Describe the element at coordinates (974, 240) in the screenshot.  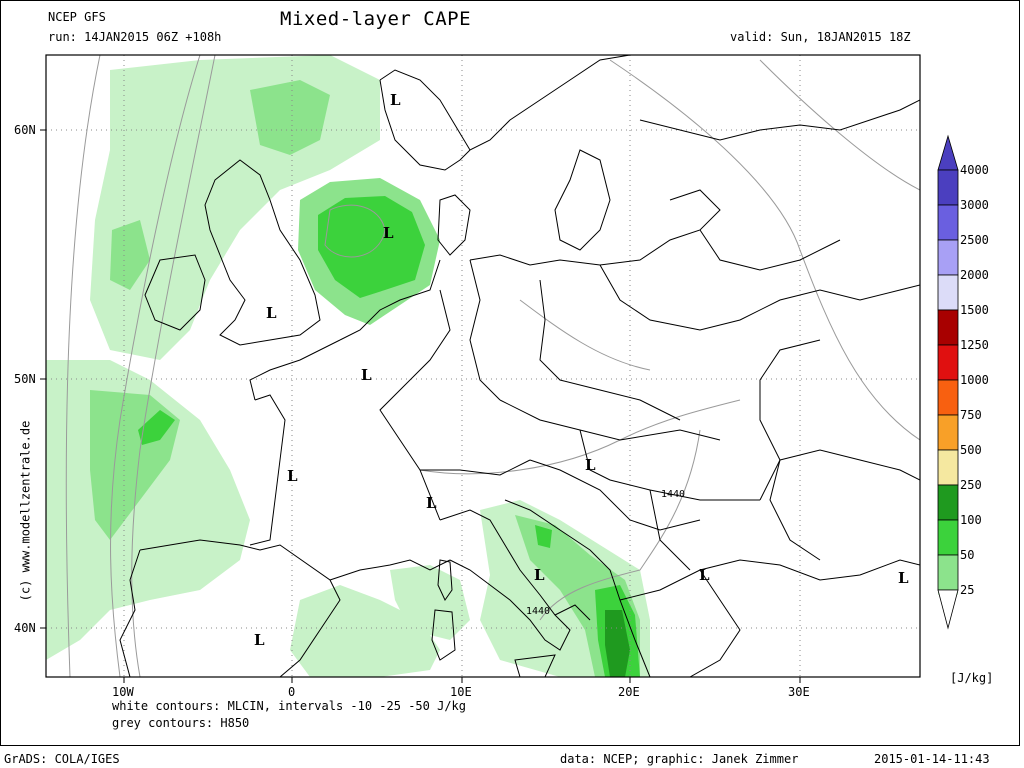
I see `colorbar-label: 2500` at that location.